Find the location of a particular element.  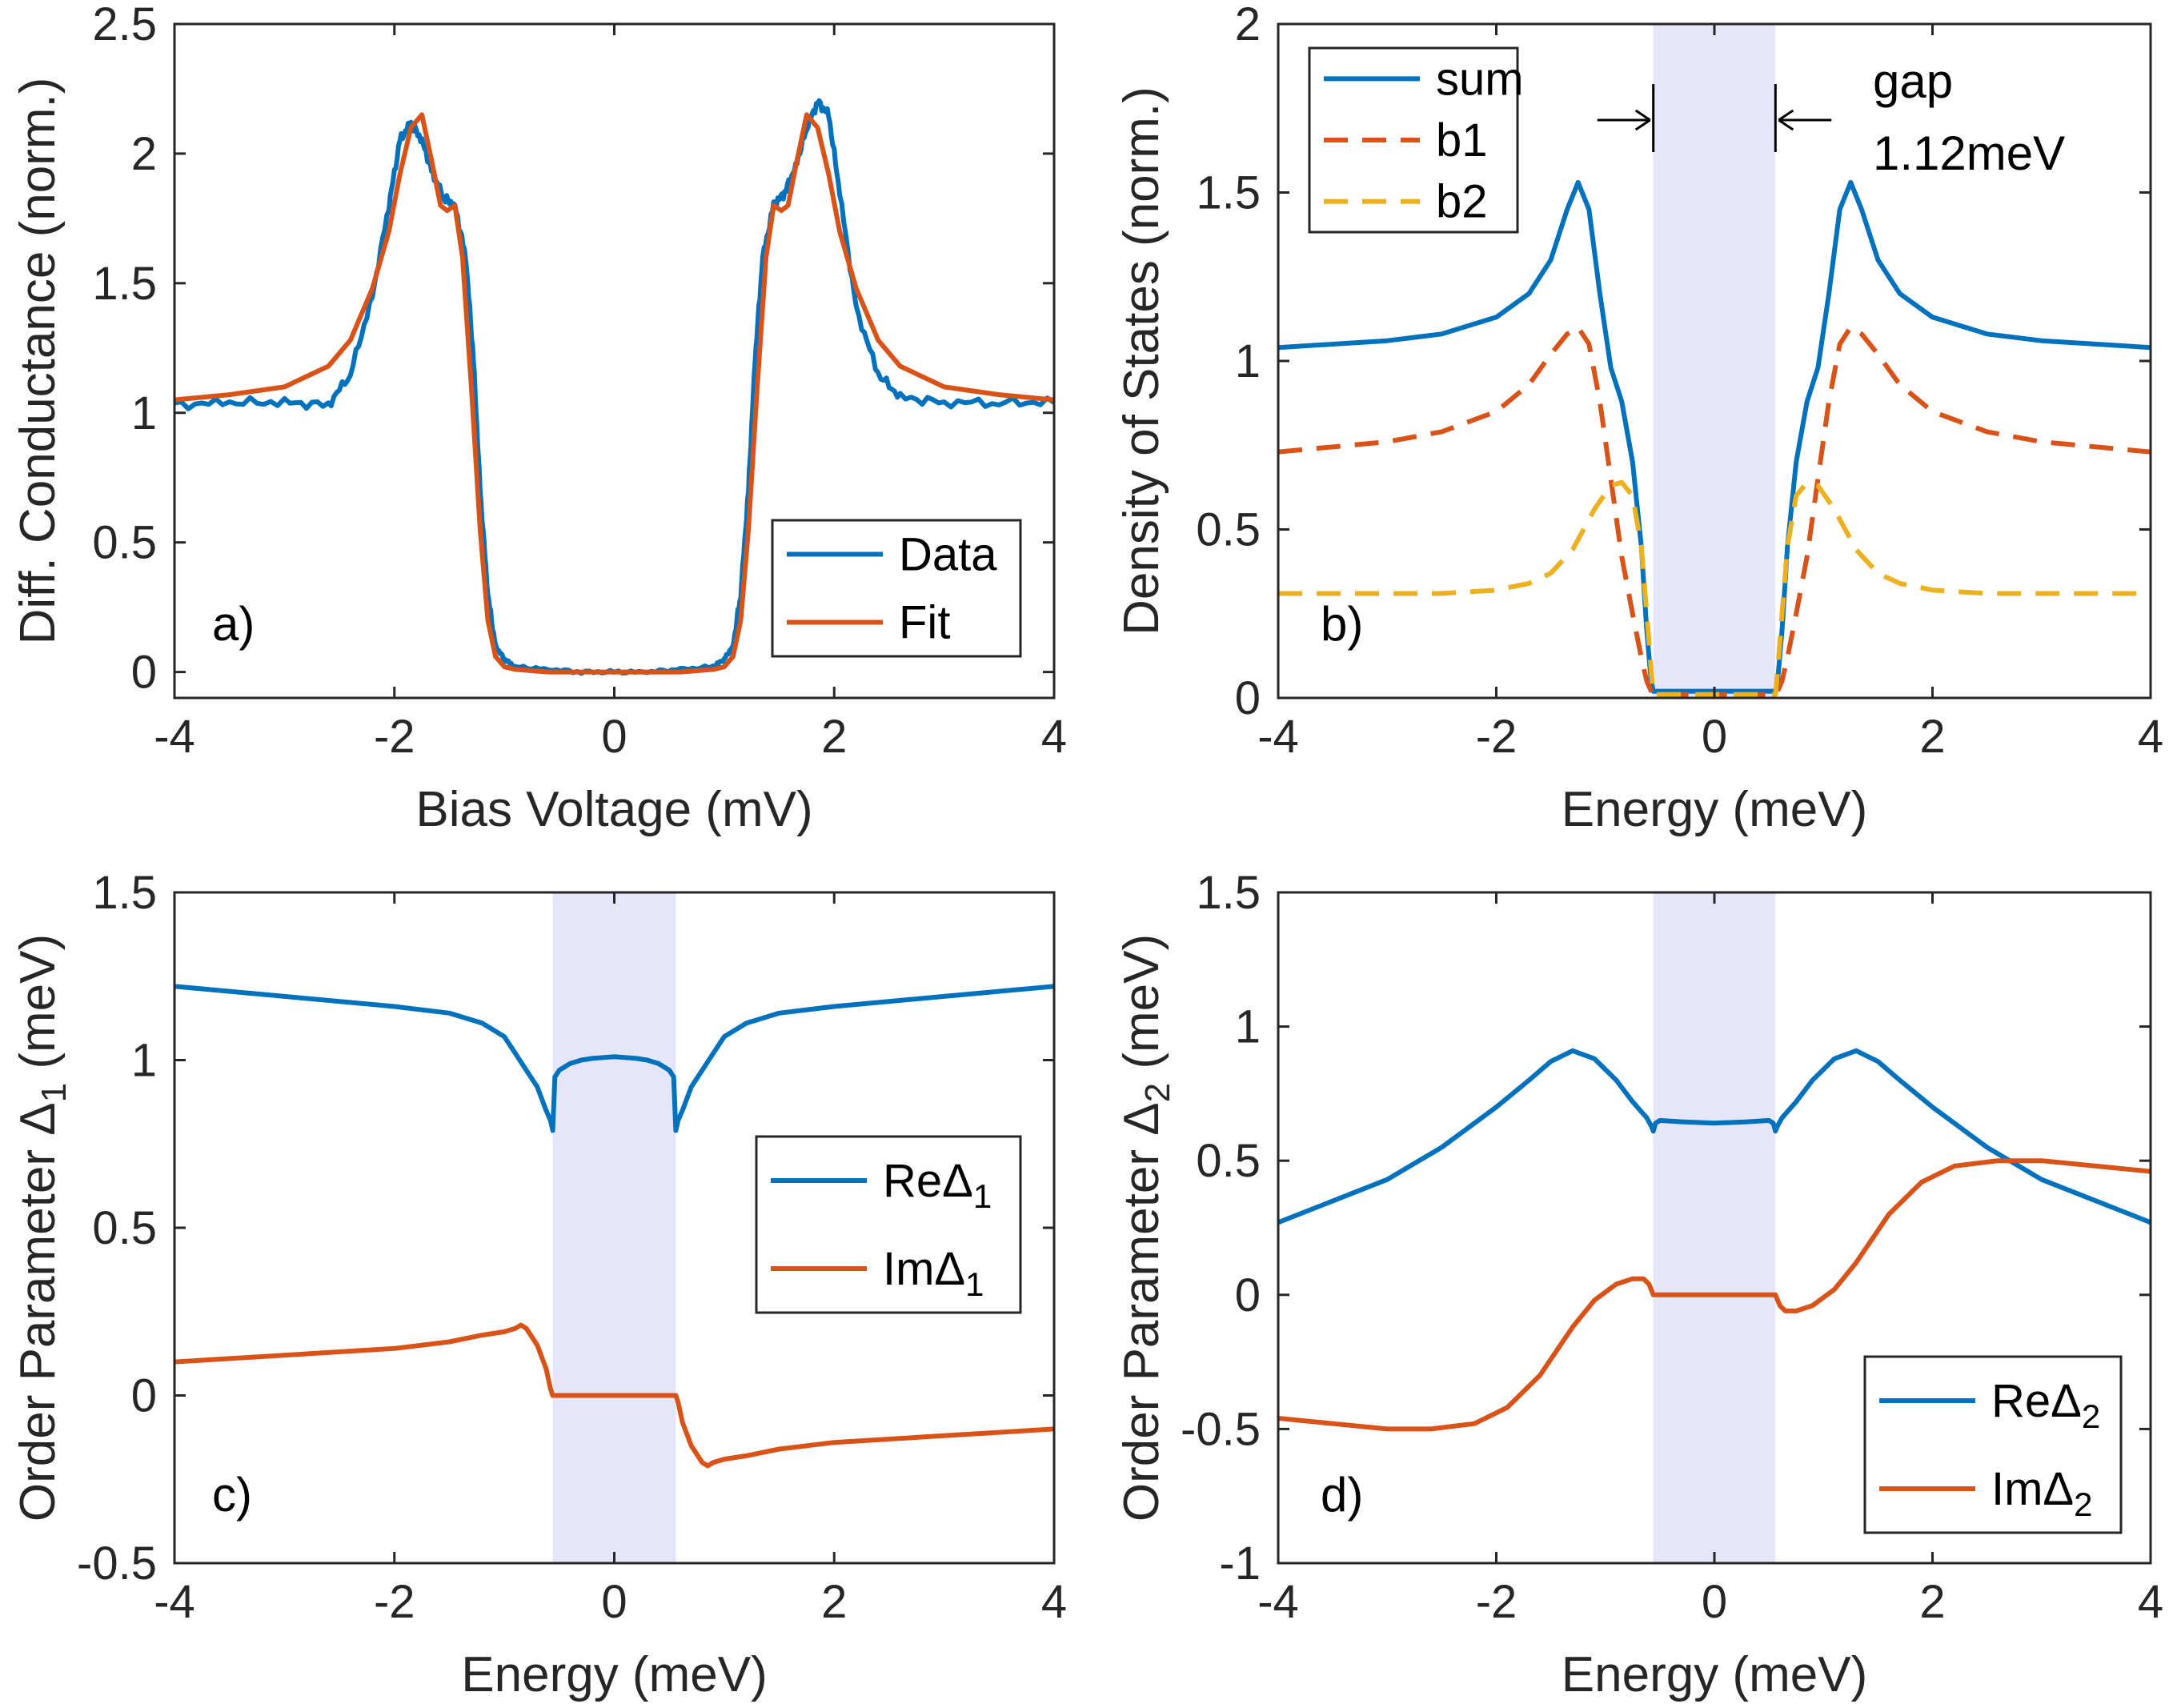

legend-label: Data is located at coordinates (948, 555).